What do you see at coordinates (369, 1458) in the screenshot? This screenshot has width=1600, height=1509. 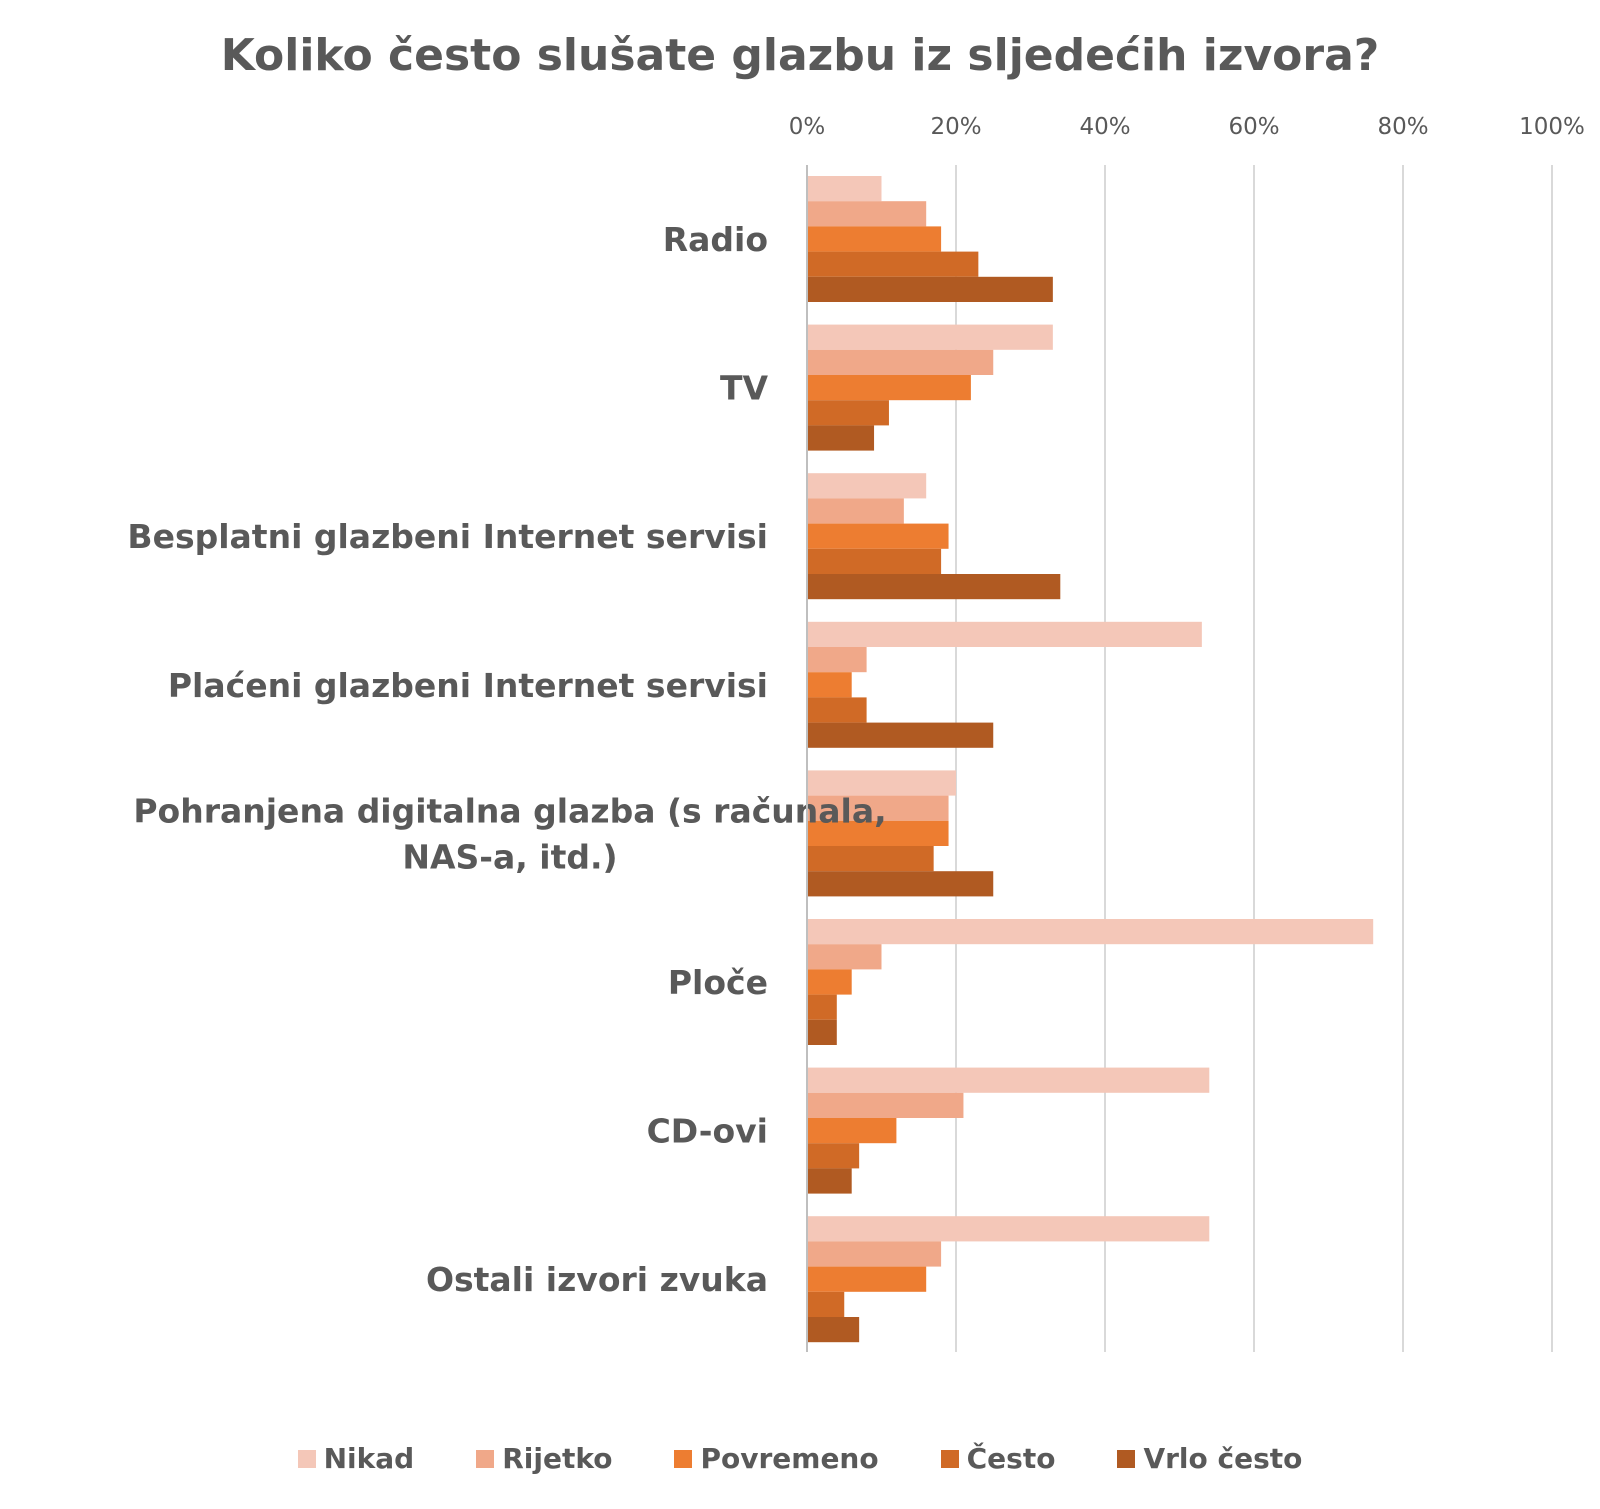 I see `legend-label: Nikad` at bounding box center [369, 1458].